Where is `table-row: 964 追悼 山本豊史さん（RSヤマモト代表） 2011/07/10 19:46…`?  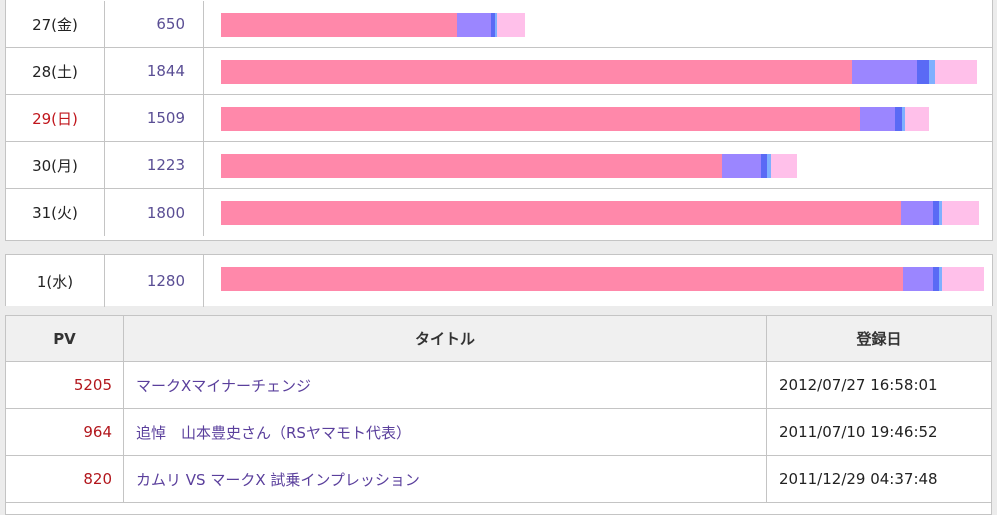
table-row: 964 追悼 山本豊史さん（RSヤマモト代表） 2011/07/10 19:46… is located at coordinates (498, 432).